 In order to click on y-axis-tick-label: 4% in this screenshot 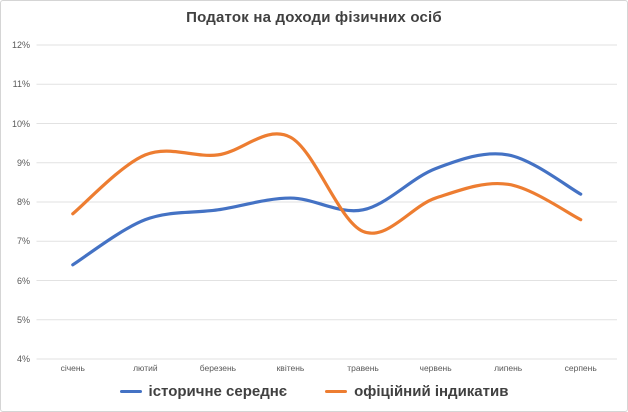, I will do `click(23, 359)`.